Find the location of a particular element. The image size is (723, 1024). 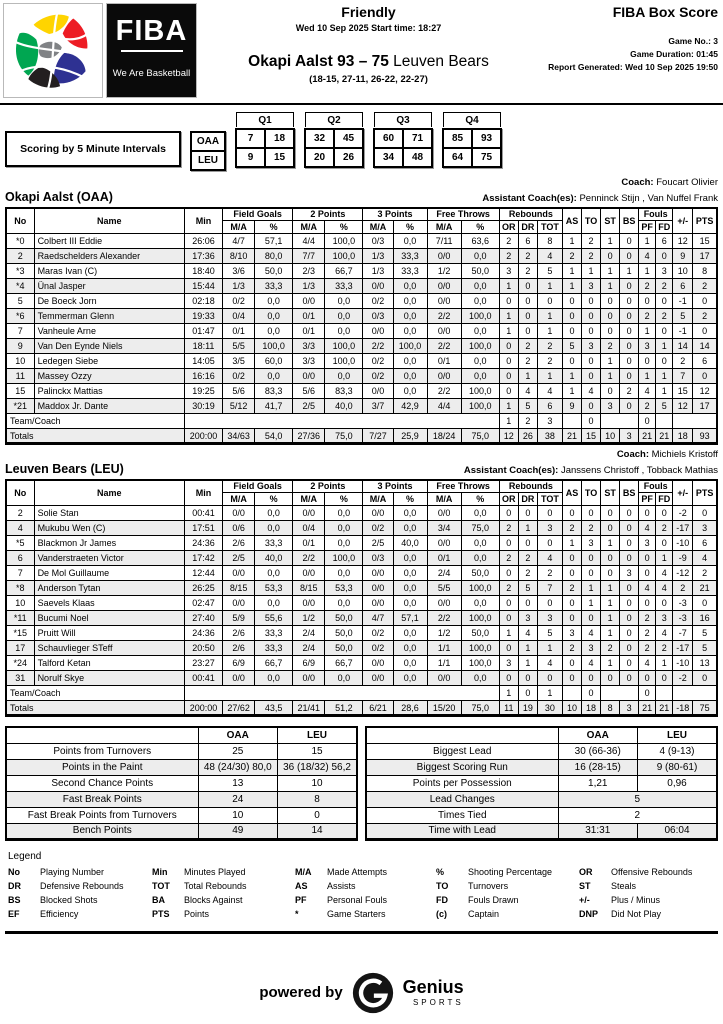

totals-p3: 7/27 is located at coordinates (378, 436).